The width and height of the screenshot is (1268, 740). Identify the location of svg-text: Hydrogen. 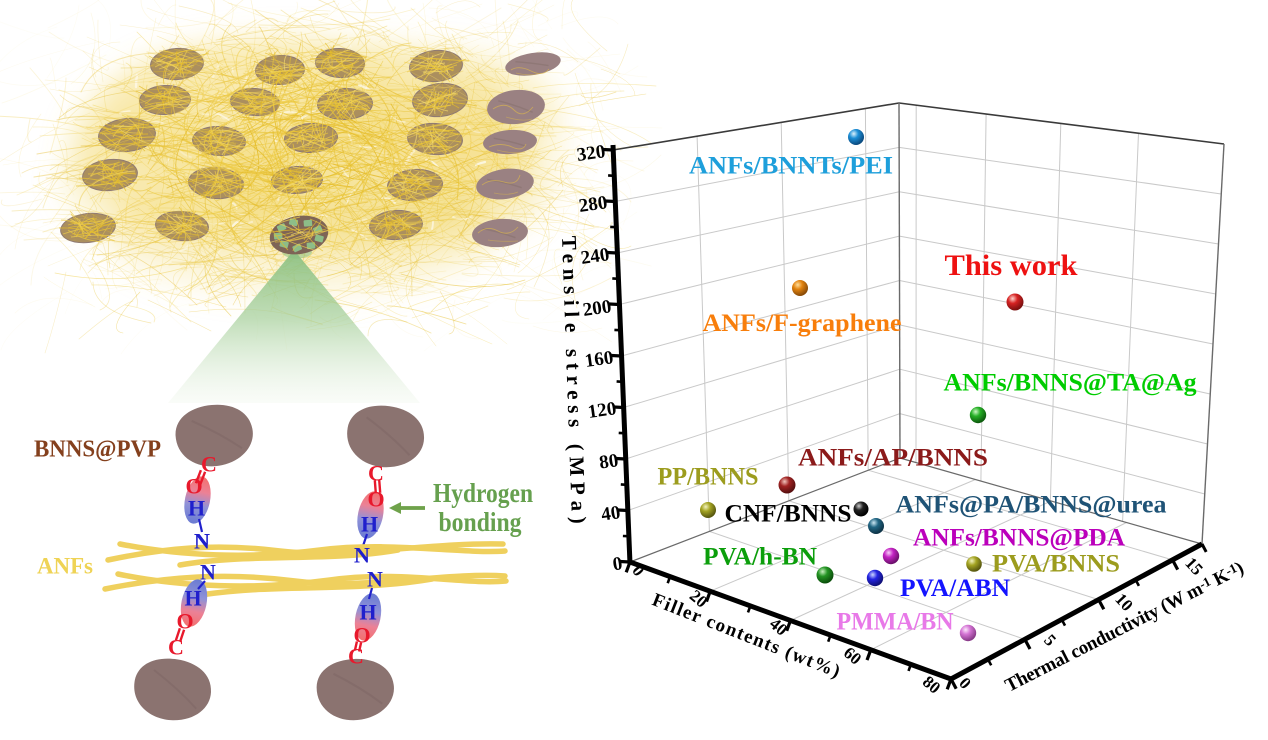
(483, 493).